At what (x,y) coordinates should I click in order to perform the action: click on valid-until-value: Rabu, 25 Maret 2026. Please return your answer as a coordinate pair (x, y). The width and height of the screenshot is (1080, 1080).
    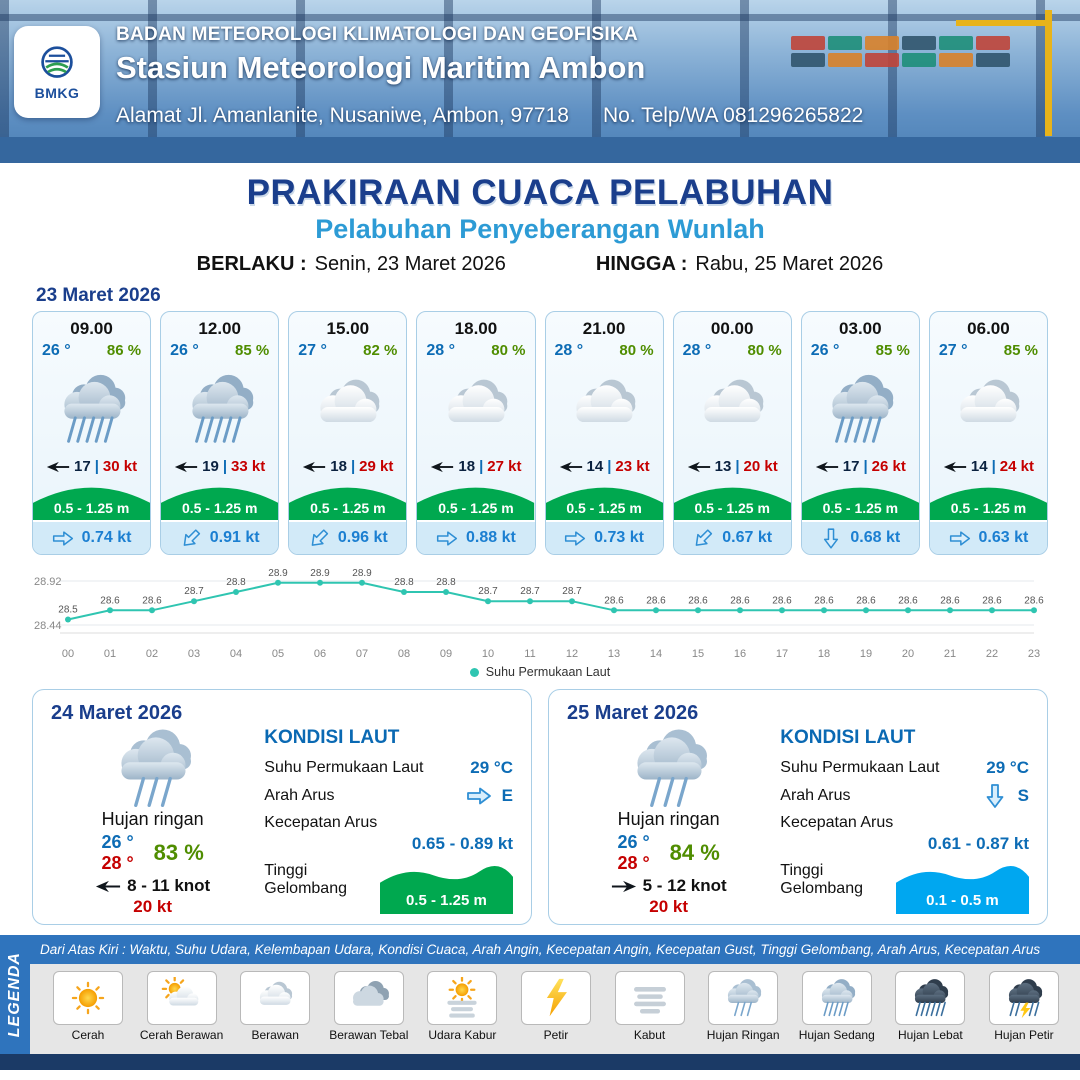
    Looking at the image, I should click on (789, 264).